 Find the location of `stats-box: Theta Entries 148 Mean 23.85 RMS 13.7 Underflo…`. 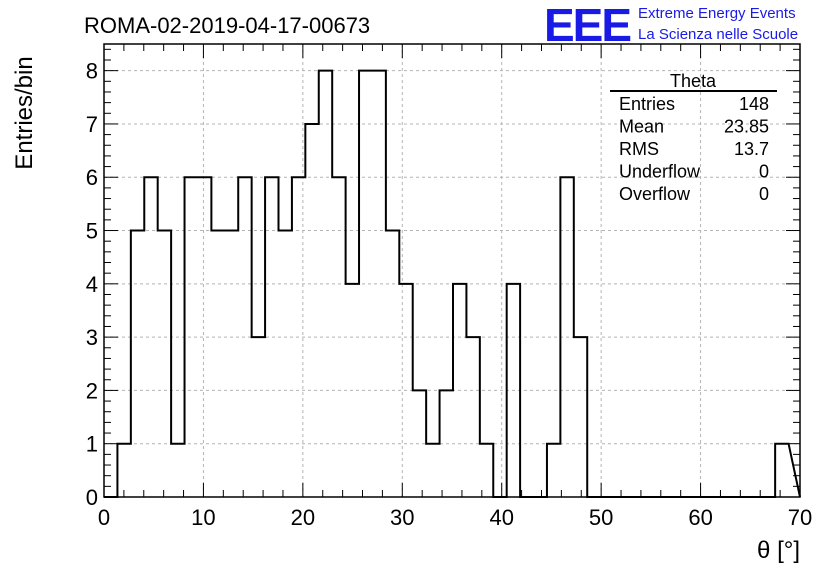

stats-box: Theta Entries 148 Mean 23.85 RMS 13.7 Underflo… is located at coordinates (693, 137).